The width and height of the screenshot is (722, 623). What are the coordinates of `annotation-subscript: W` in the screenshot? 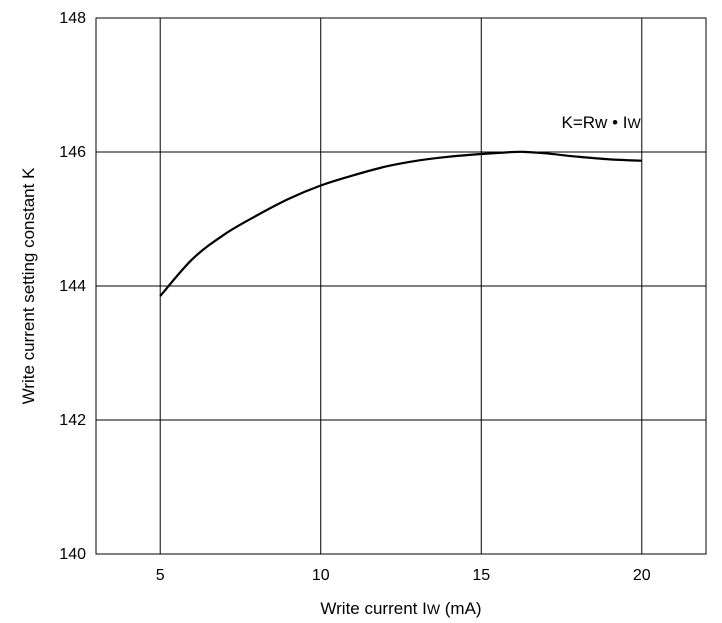 It's located at (634, 123).